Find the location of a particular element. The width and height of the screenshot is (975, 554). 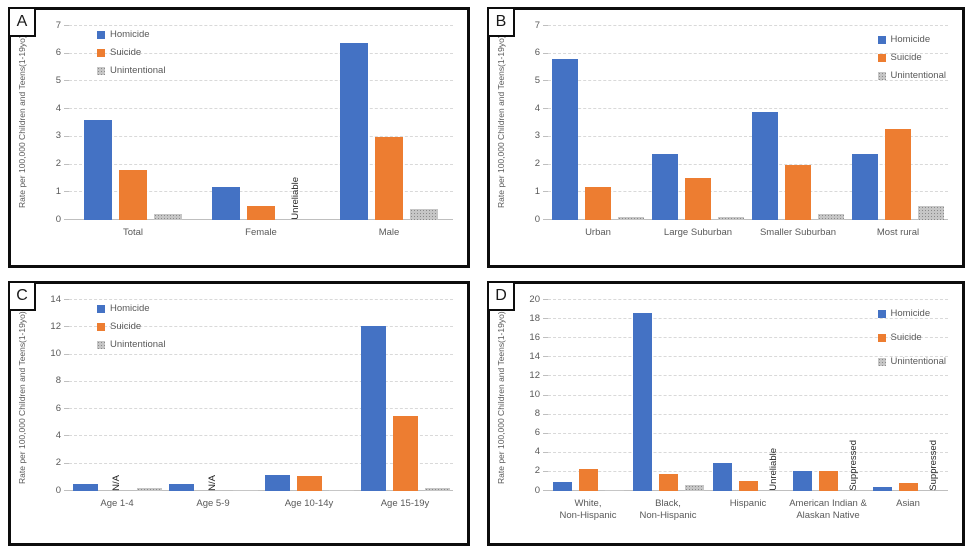

y-axis-title-line1: Rate per 100,000 Children and Teens is located at coordinates (501, 413).